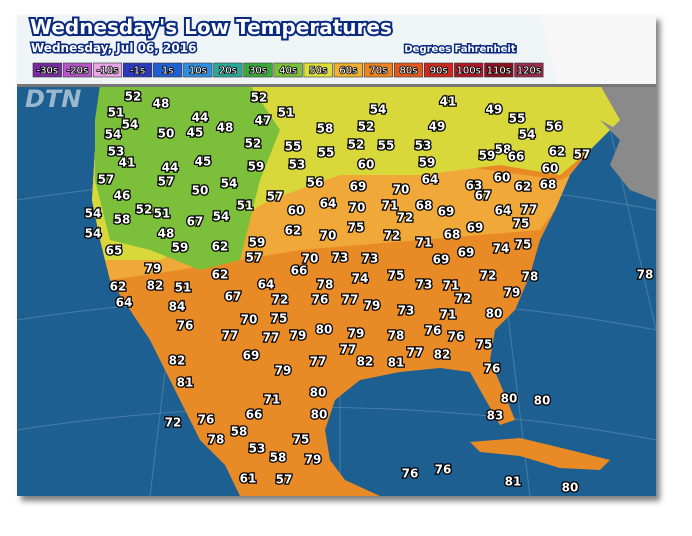 The height and width of the screenshot is (536, 692). I want to click on legend-label: -20s, so click(78, 71).